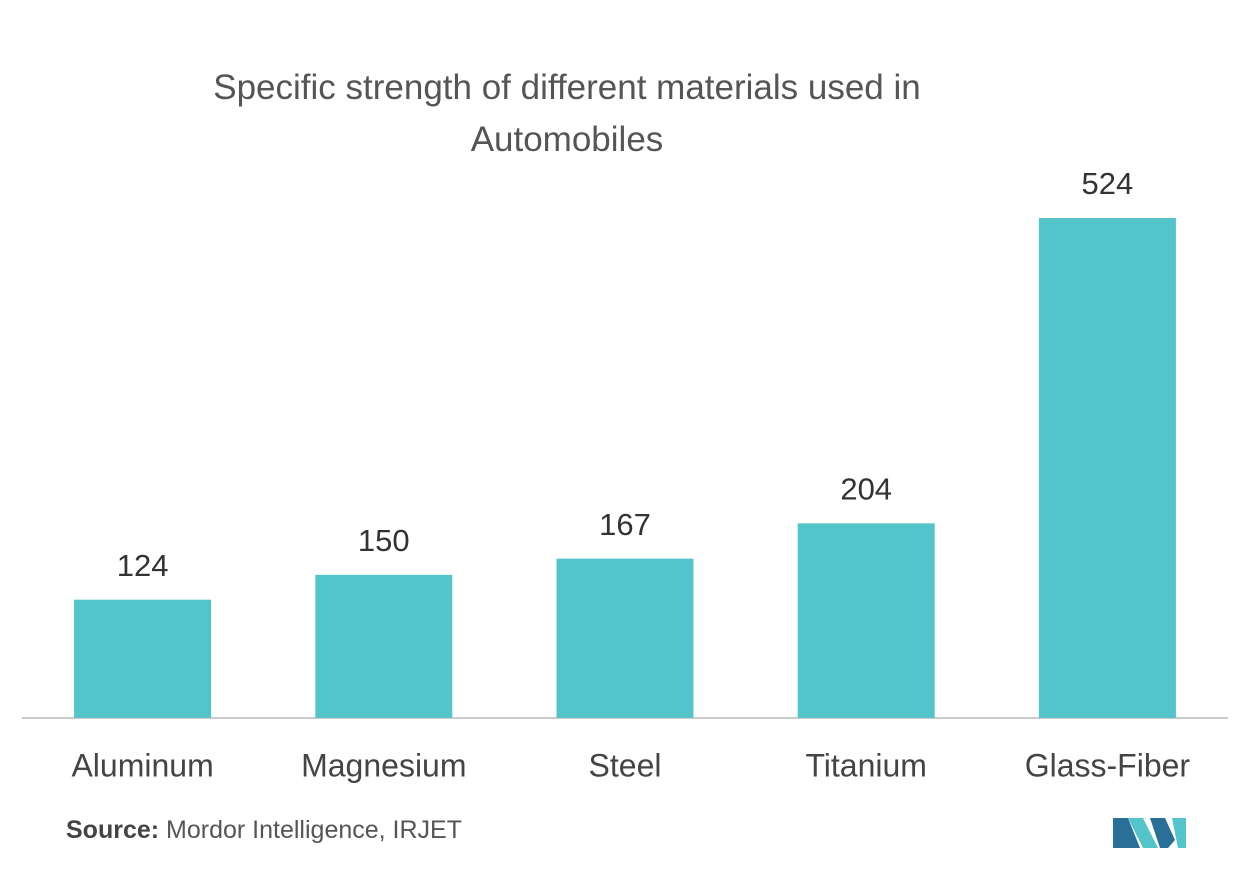 The image size is (1253, 878). I want to click on value-label: 204, so click(866, 489).